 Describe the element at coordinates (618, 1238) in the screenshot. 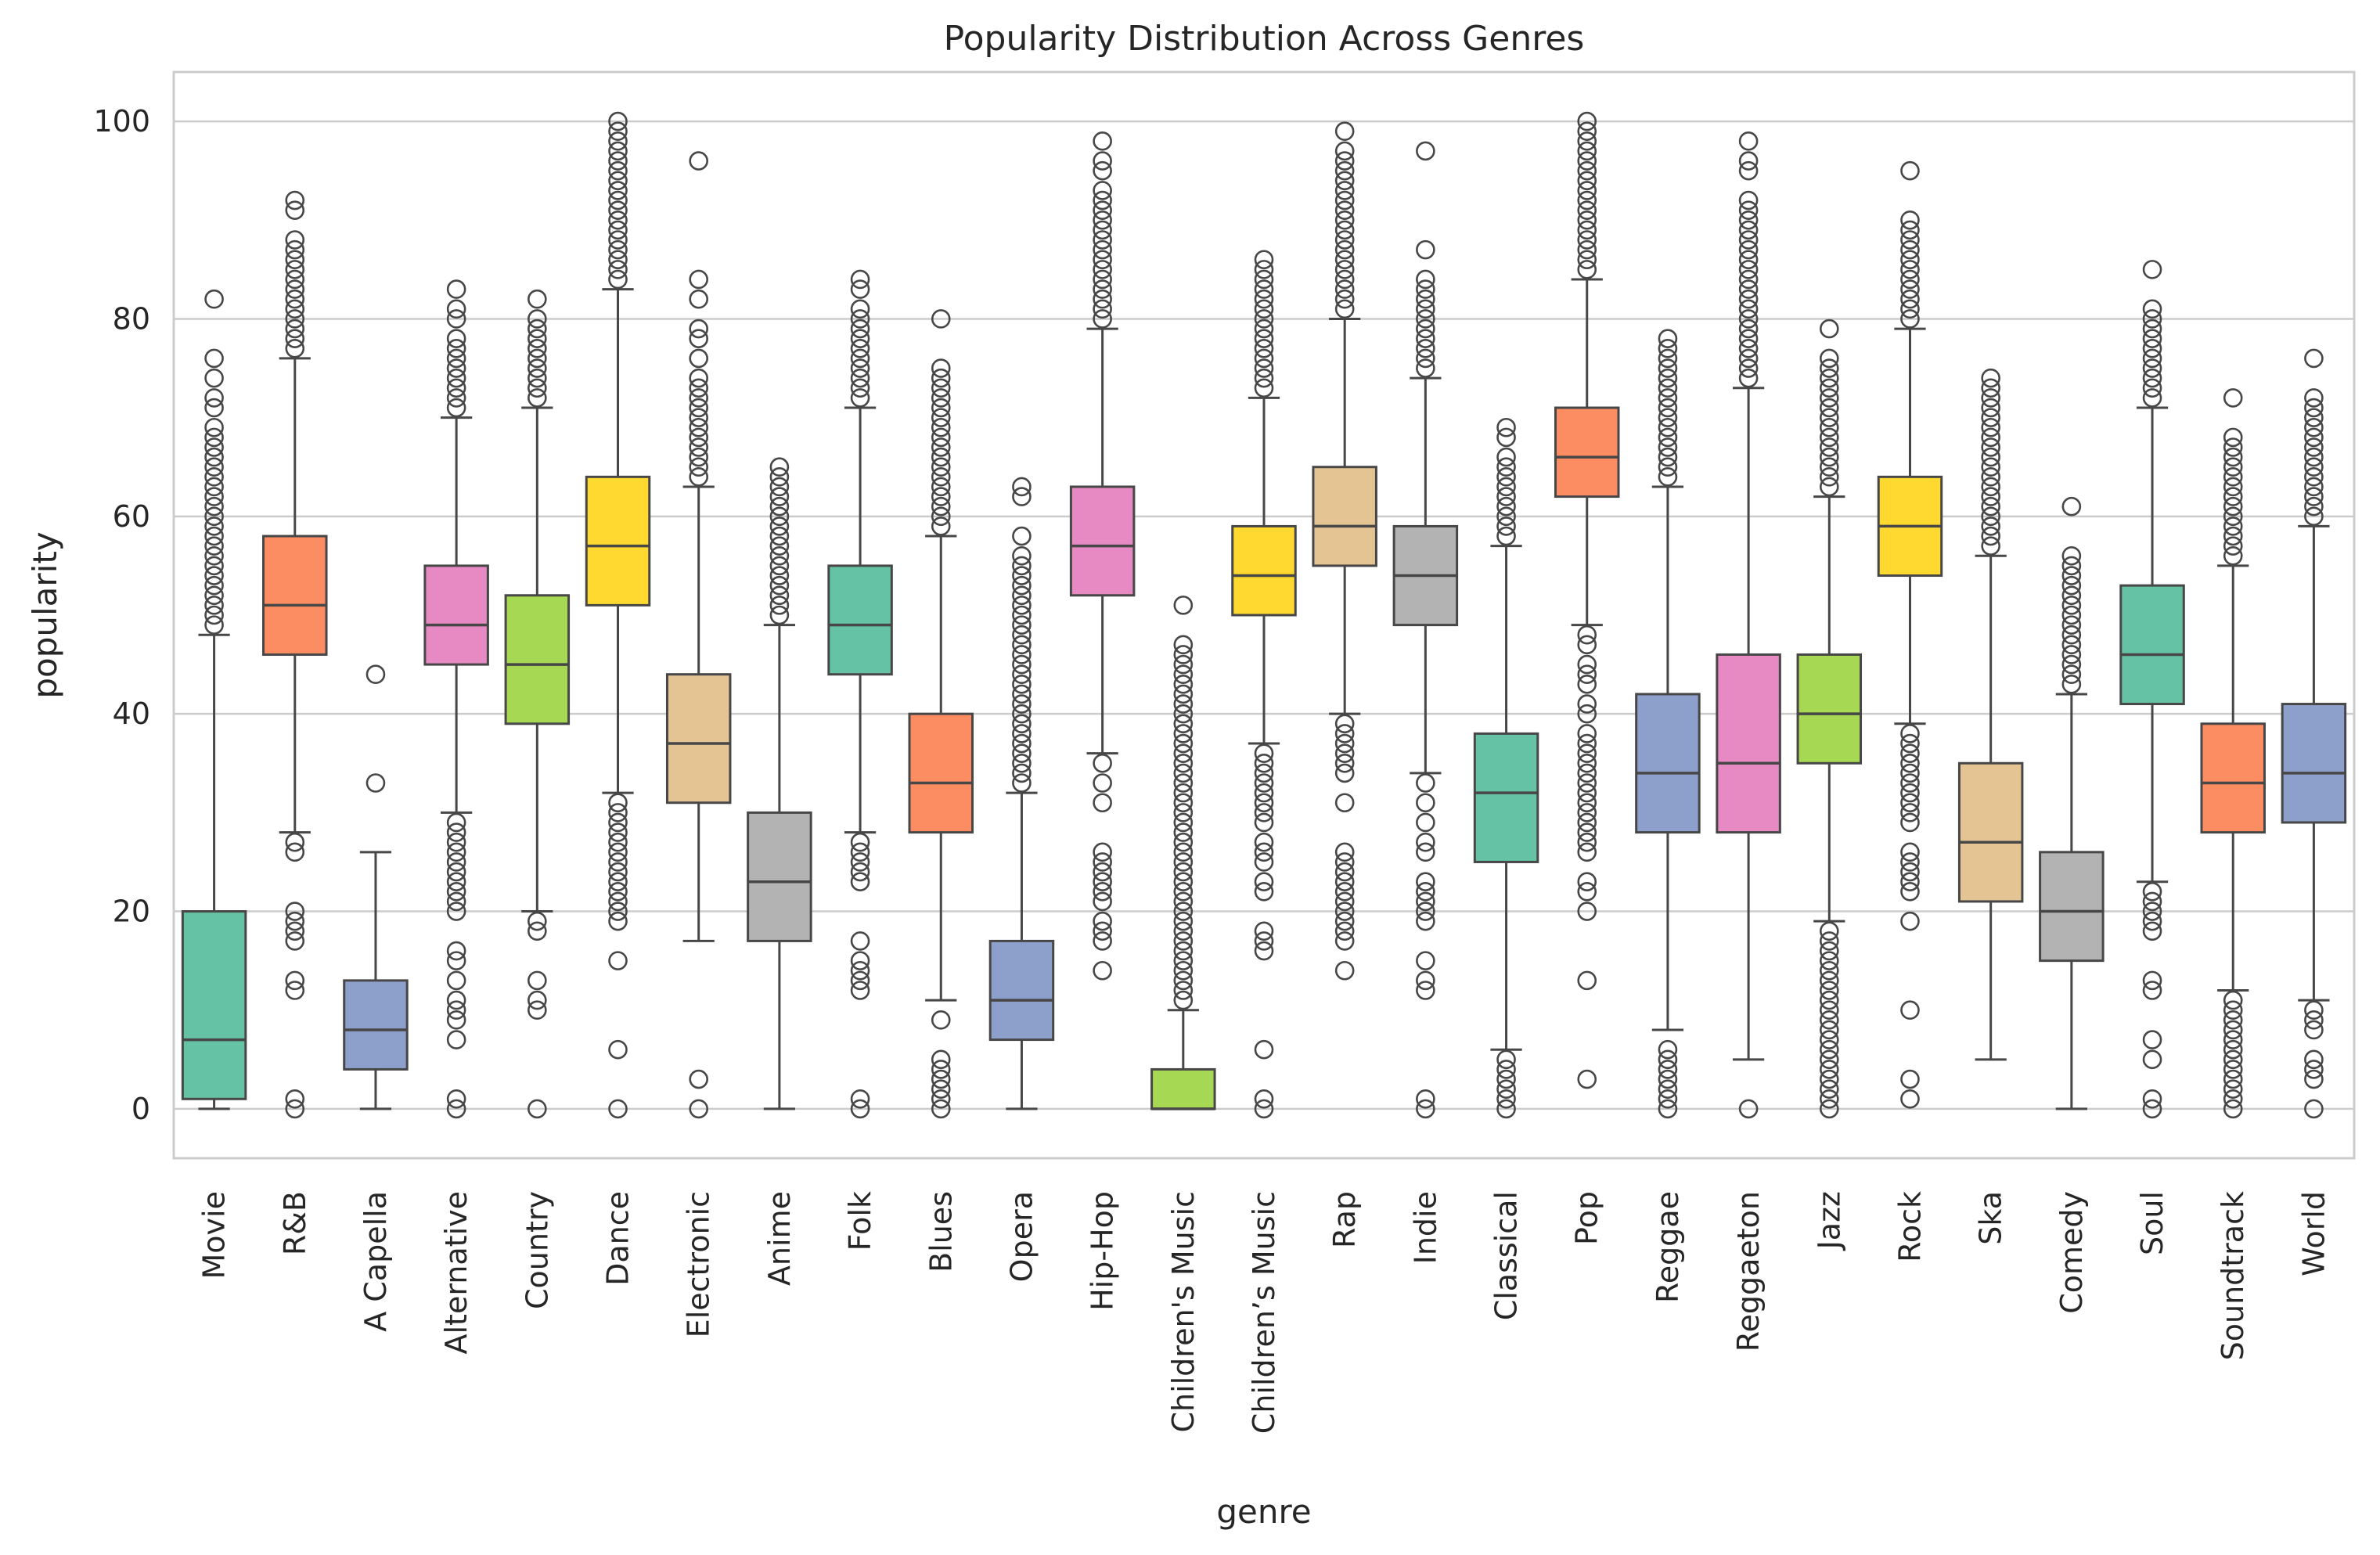

I see `x-tick-label: Dance` at that location.